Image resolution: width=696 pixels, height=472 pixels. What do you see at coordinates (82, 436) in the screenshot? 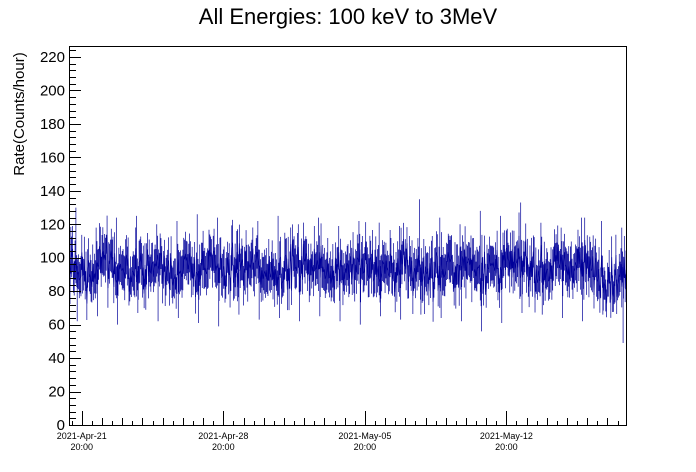
I see `x-tick-date: 2021-Apr-21` at bounding box center [82, 436].